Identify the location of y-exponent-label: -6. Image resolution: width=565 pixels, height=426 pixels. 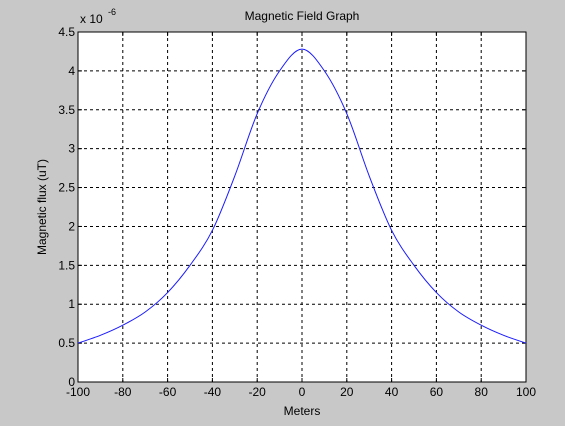
(112, 12).